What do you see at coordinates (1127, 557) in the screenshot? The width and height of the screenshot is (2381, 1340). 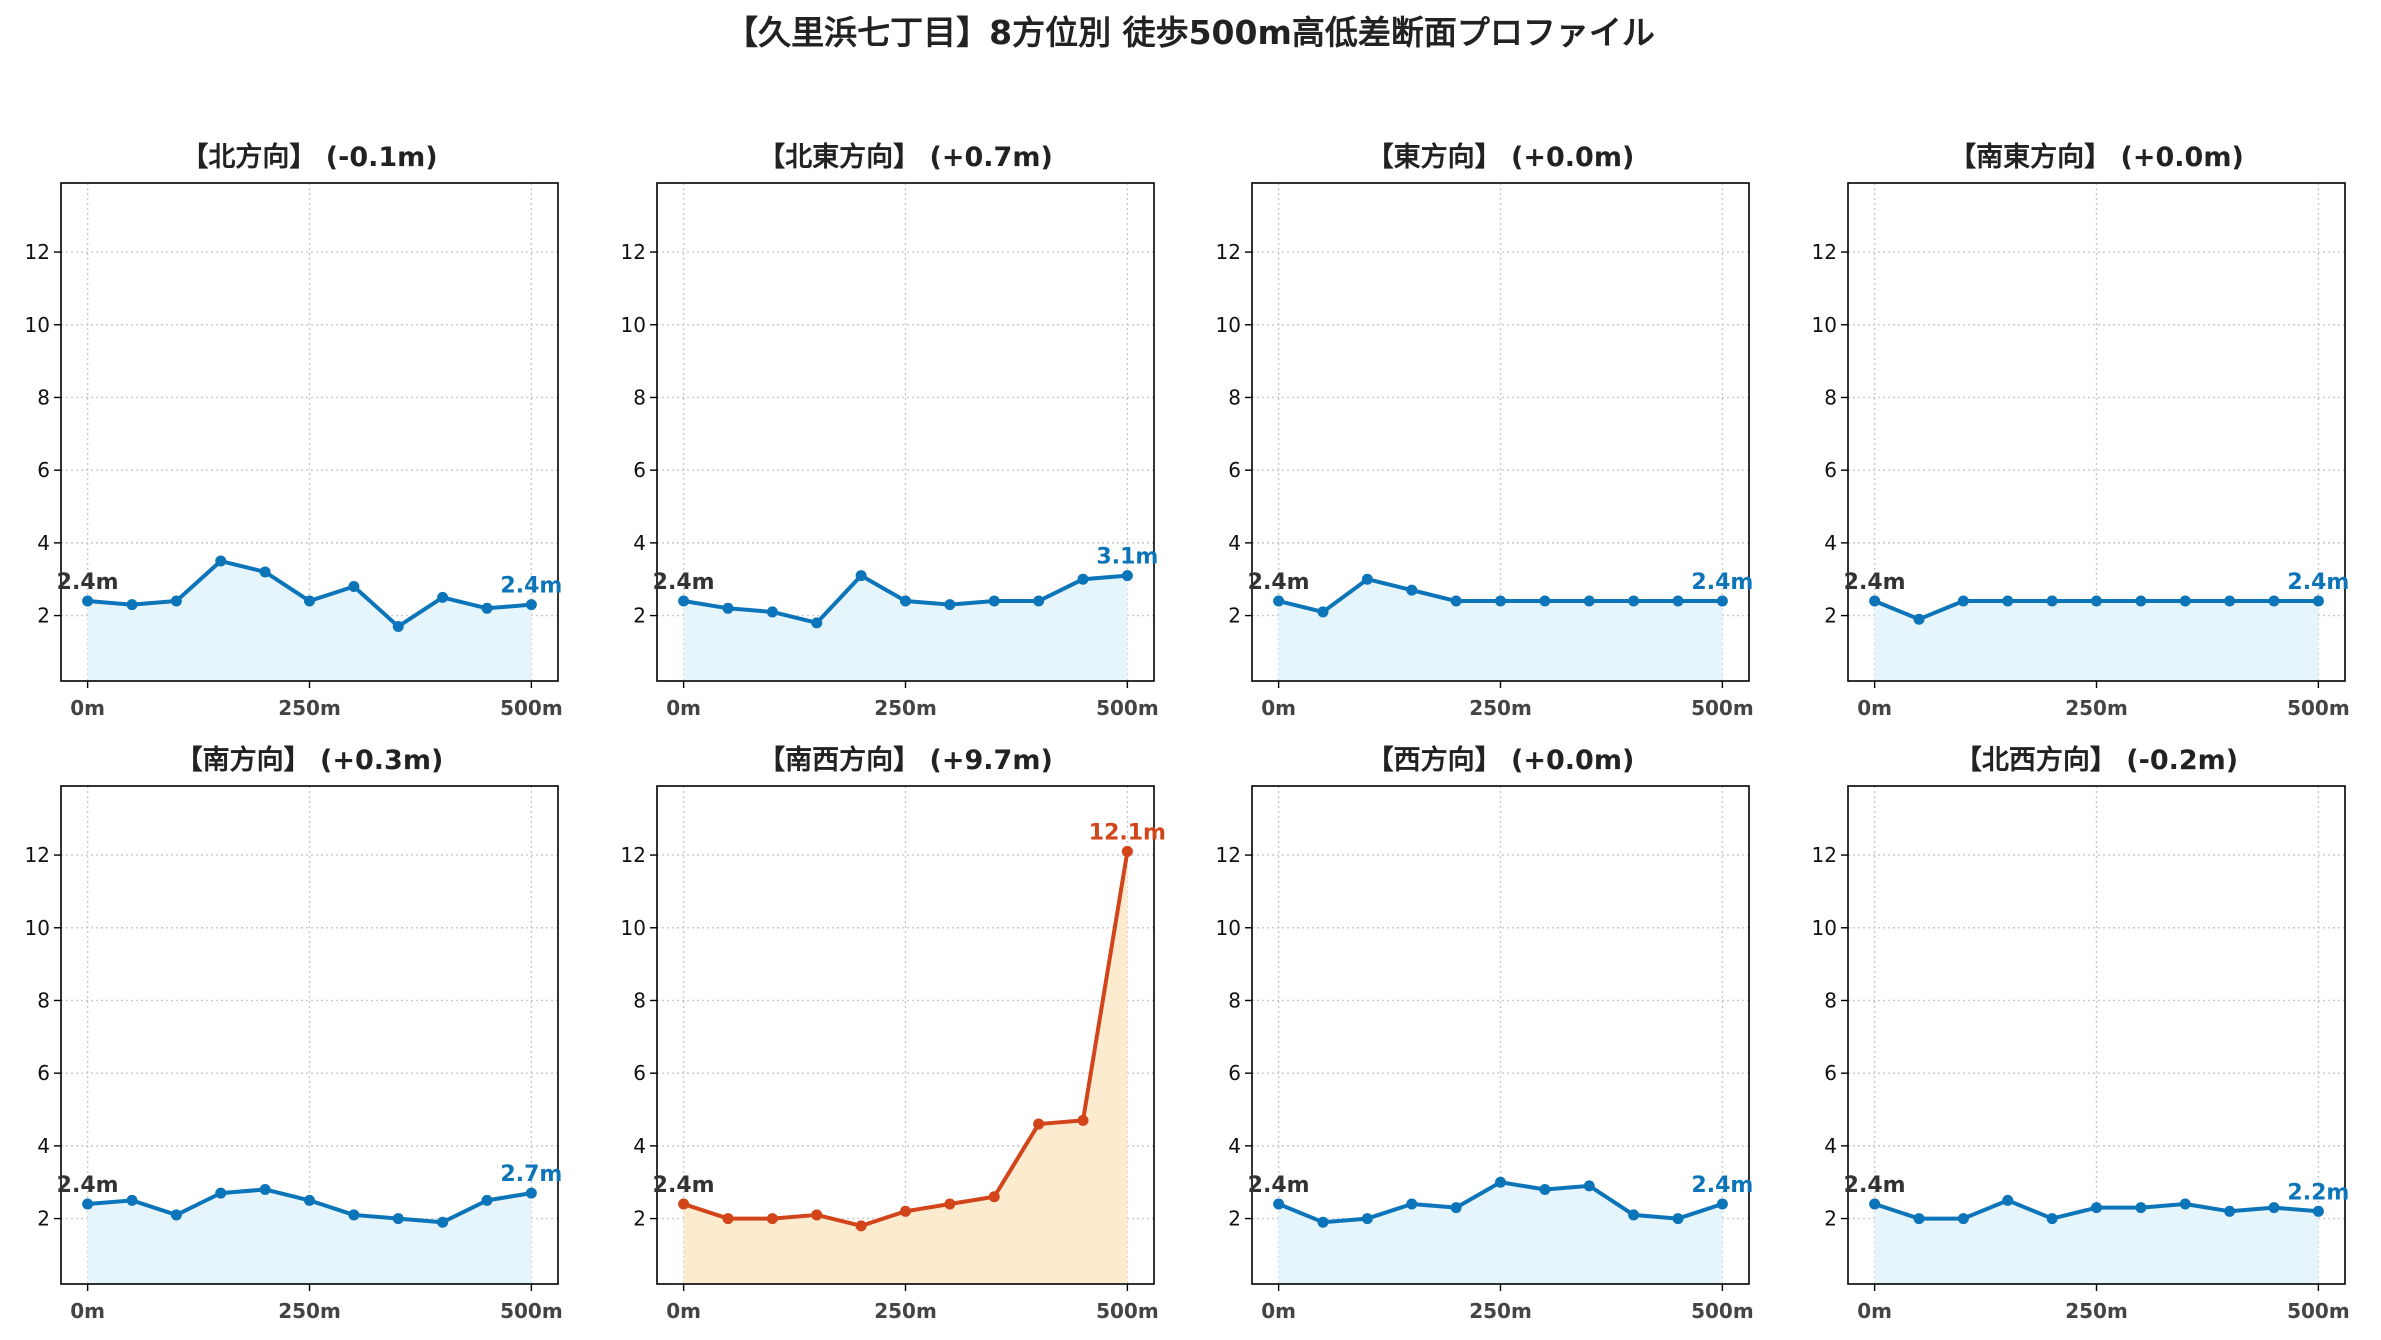 I see `end-value-label: 3.1m` at bounding box center [1127, 557].